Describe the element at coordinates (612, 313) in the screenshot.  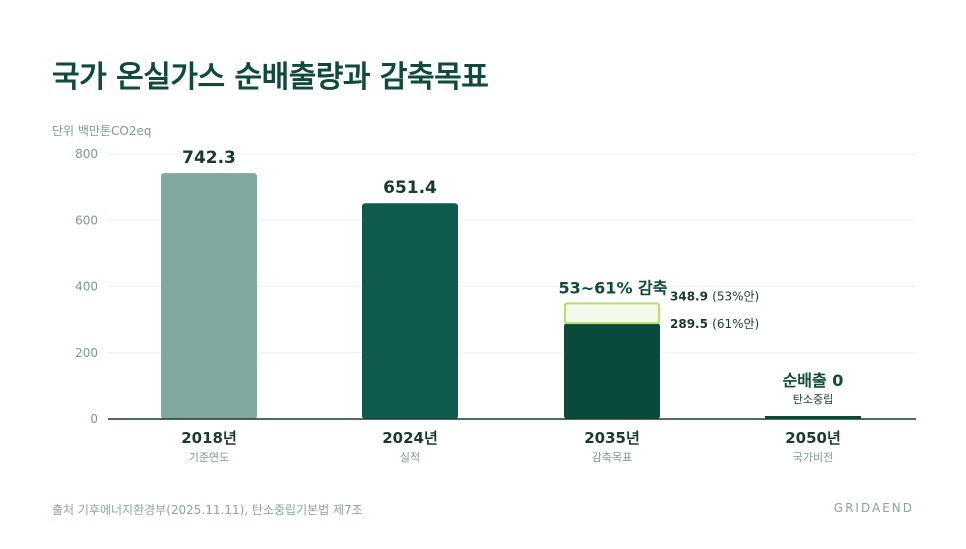
I see `target-range-band` at that location.